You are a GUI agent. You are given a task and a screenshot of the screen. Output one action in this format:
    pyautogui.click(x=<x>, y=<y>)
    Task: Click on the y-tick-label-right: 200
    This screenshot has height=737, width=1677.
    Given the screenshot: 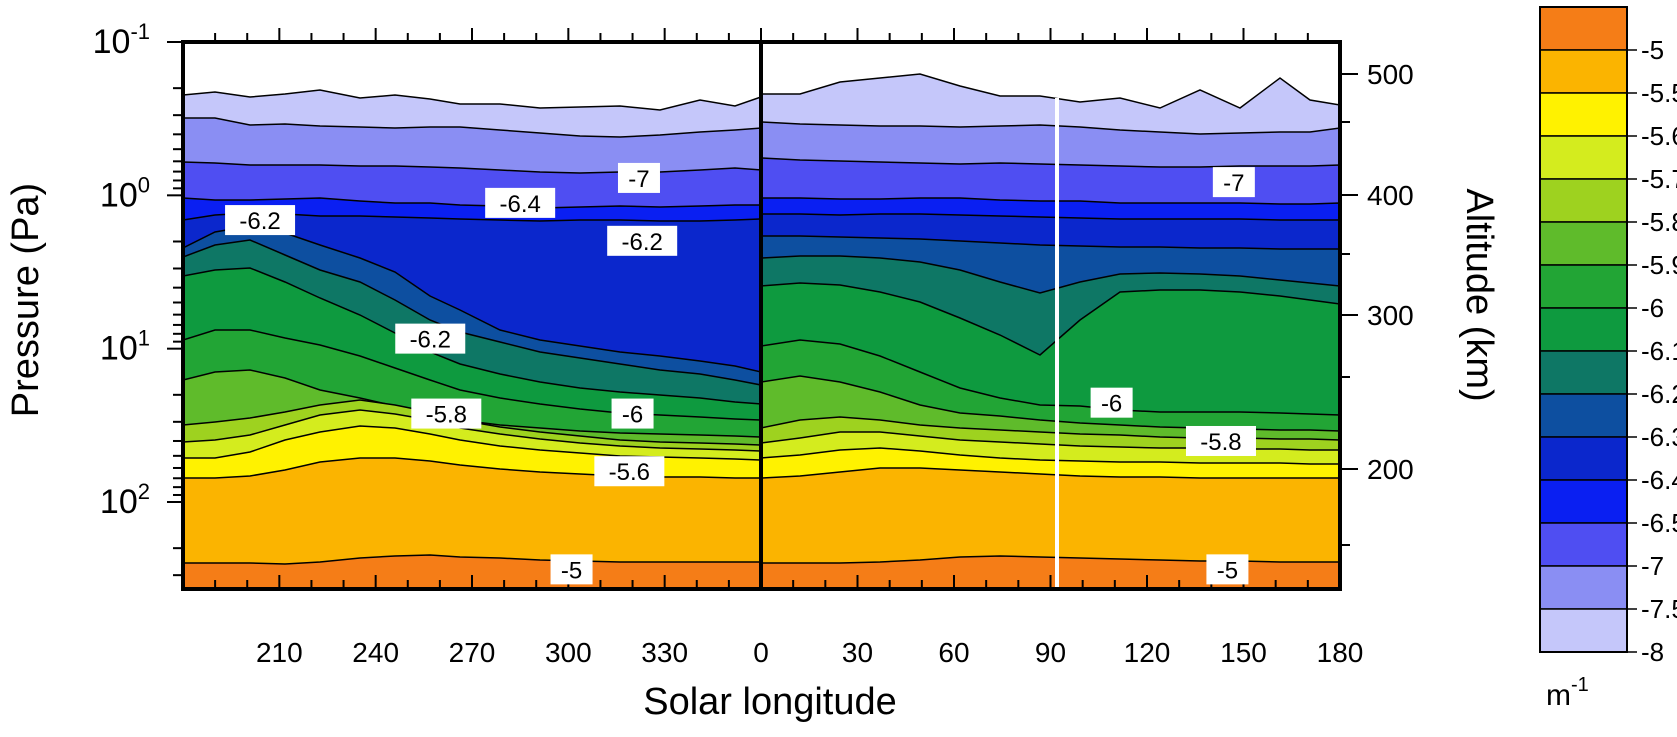 What is the action you would take?
    pyautogui.click(x=1390, y=469)
    